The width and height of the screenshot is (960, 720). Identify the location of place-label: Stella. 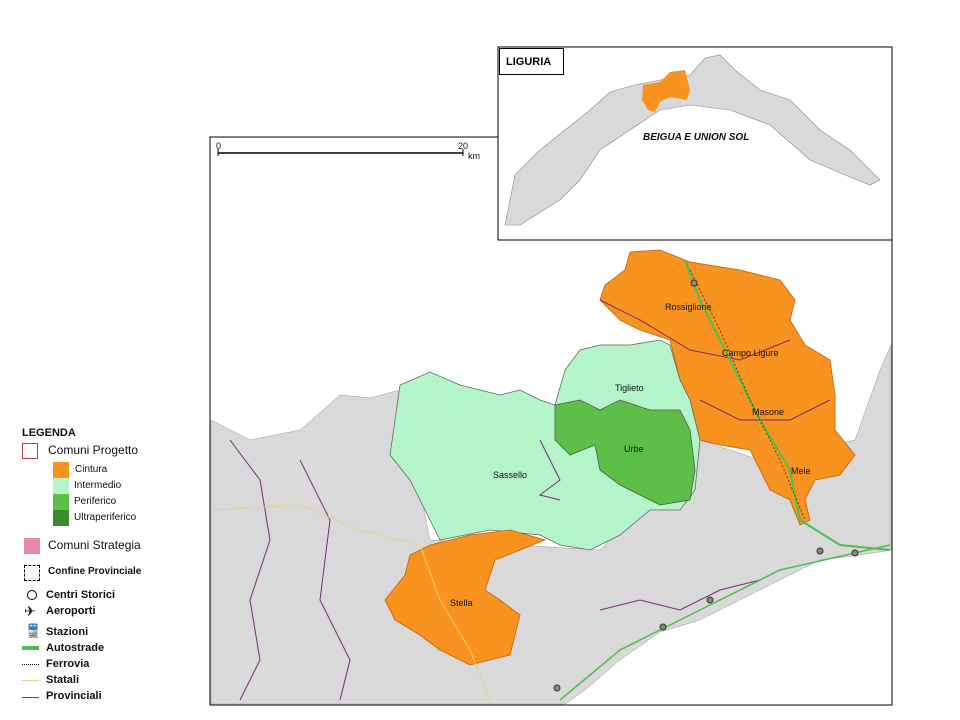
(461, 603).